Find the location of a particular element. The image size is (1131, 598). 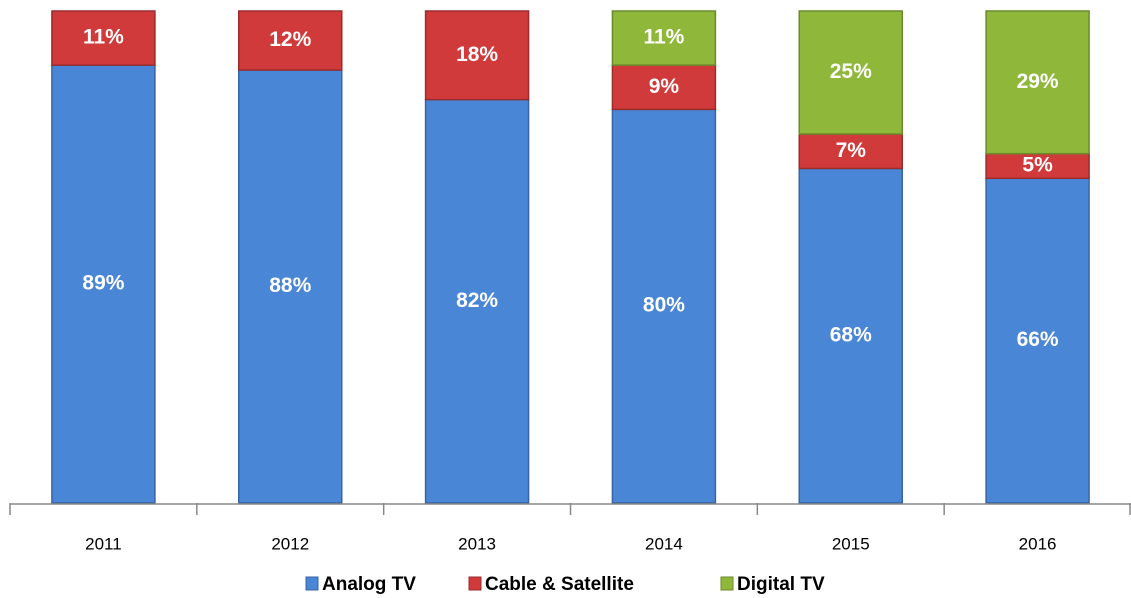

x-tick-label: 2016 is located at coordinates (1038, 543).